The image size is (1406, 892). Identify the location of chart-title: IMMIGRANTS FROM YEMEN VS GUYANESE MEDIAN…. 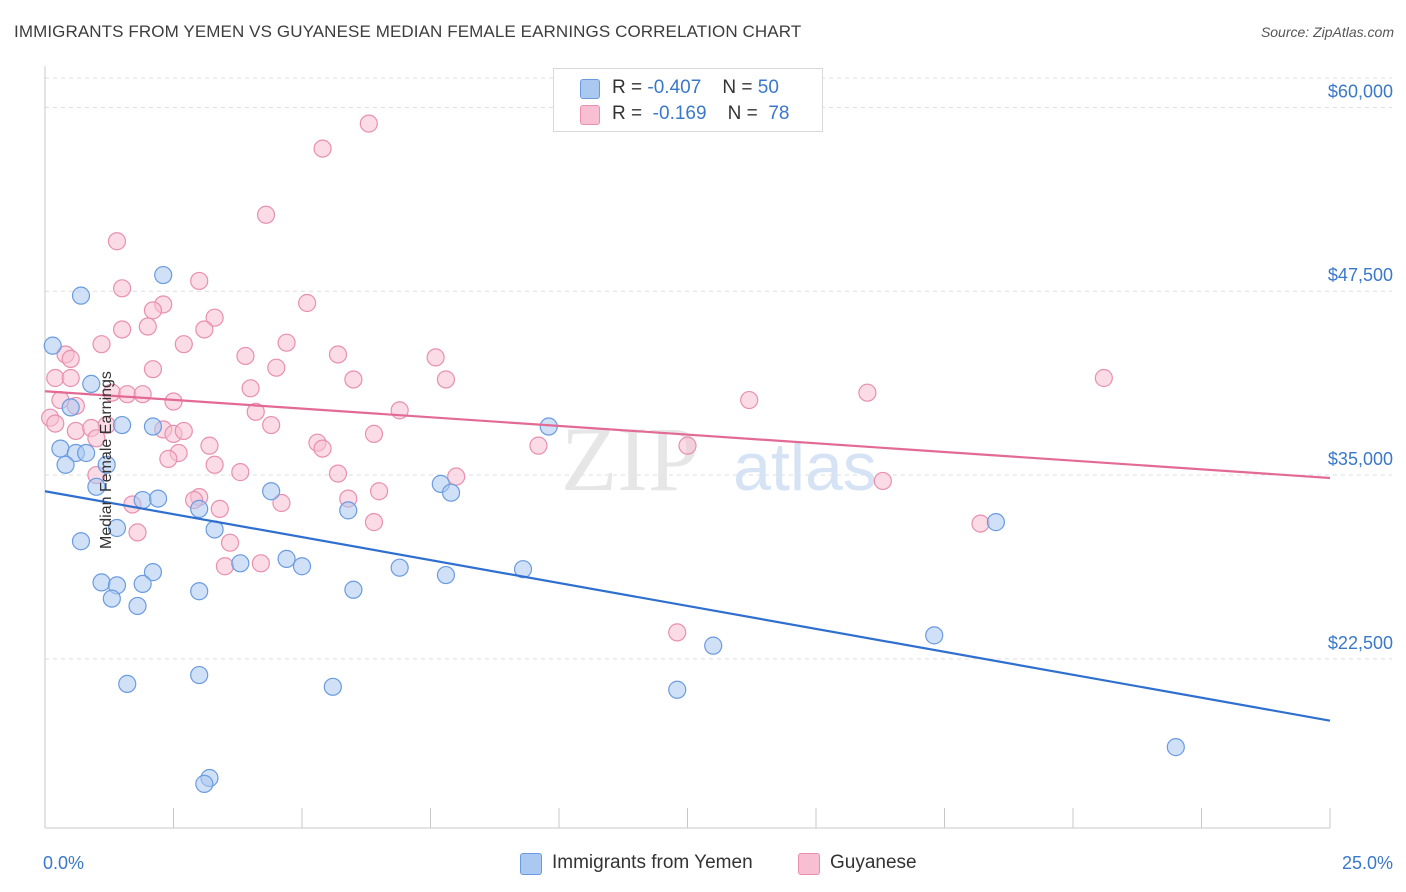
(408, 31).